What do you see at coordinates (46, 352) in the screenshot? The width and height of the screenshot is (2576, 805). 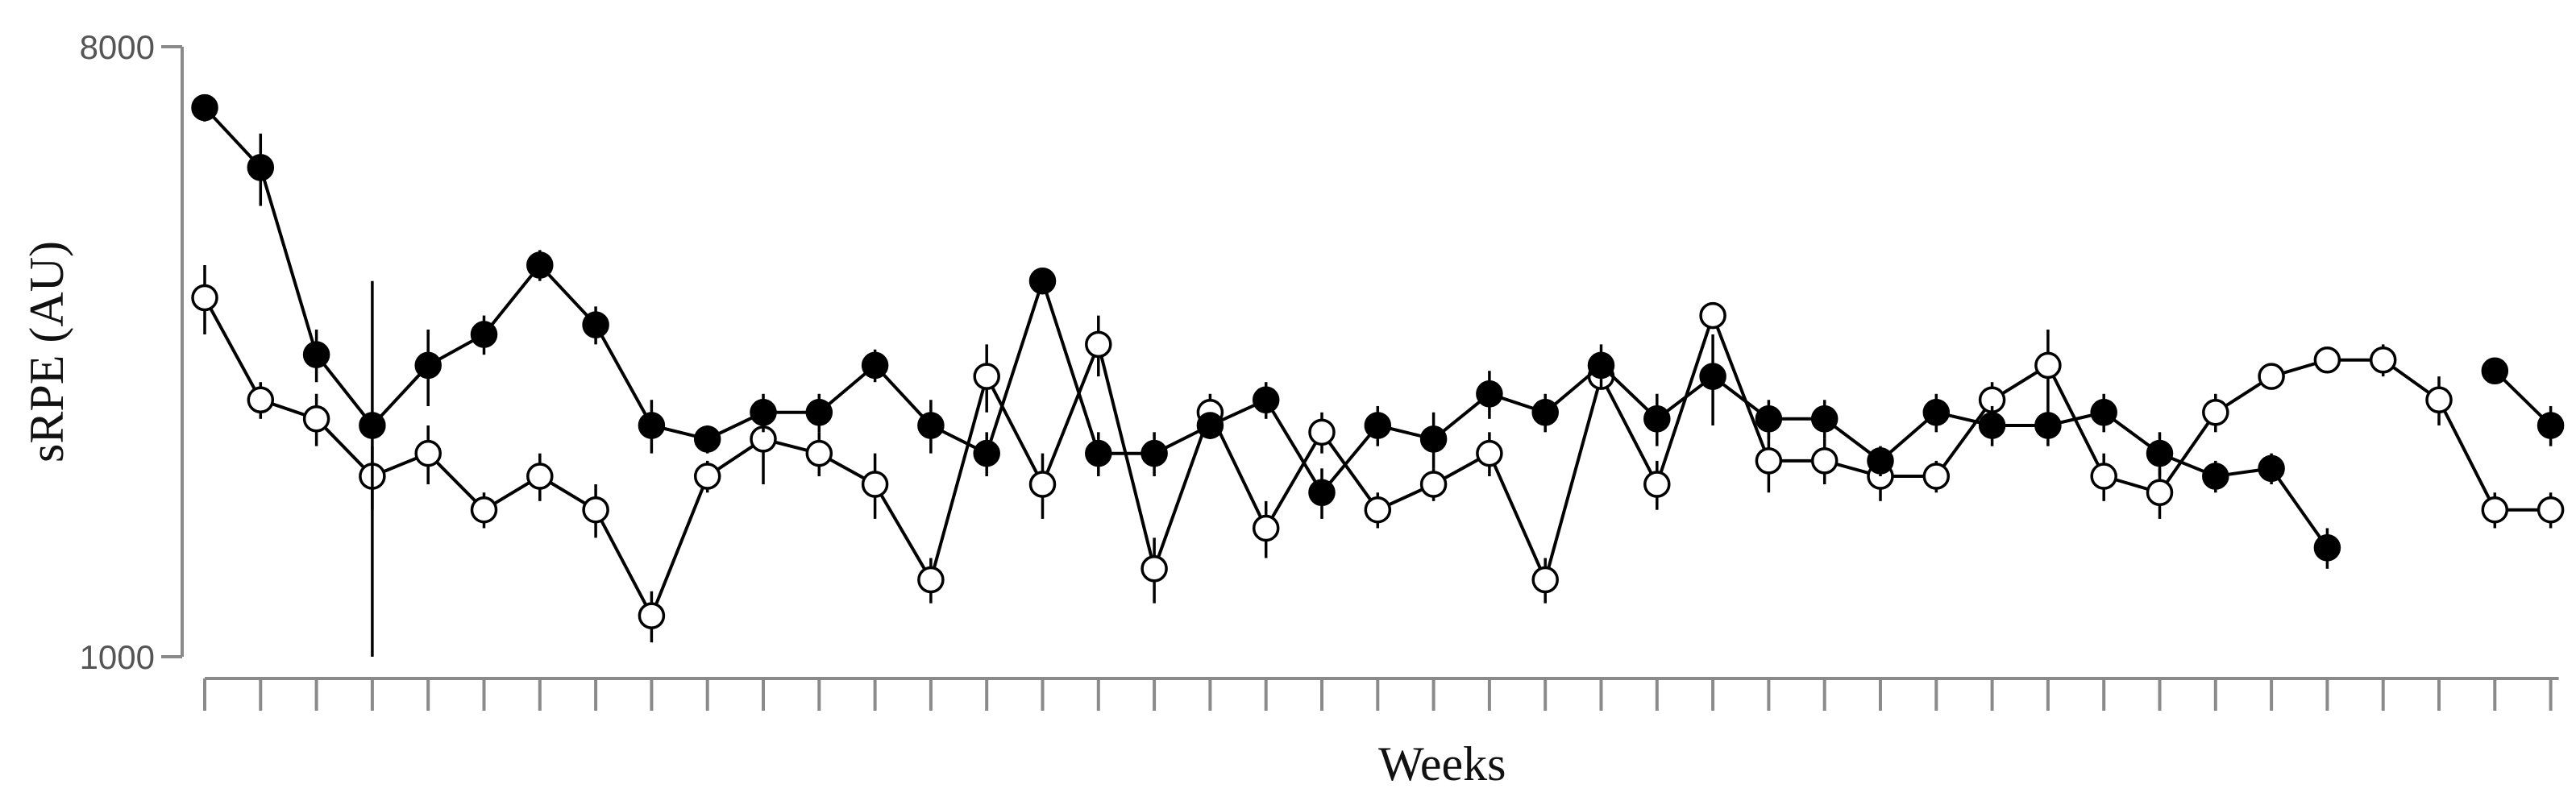 I see `y-axis-title: sRPE (AU)` at bounding box center [46, 352].